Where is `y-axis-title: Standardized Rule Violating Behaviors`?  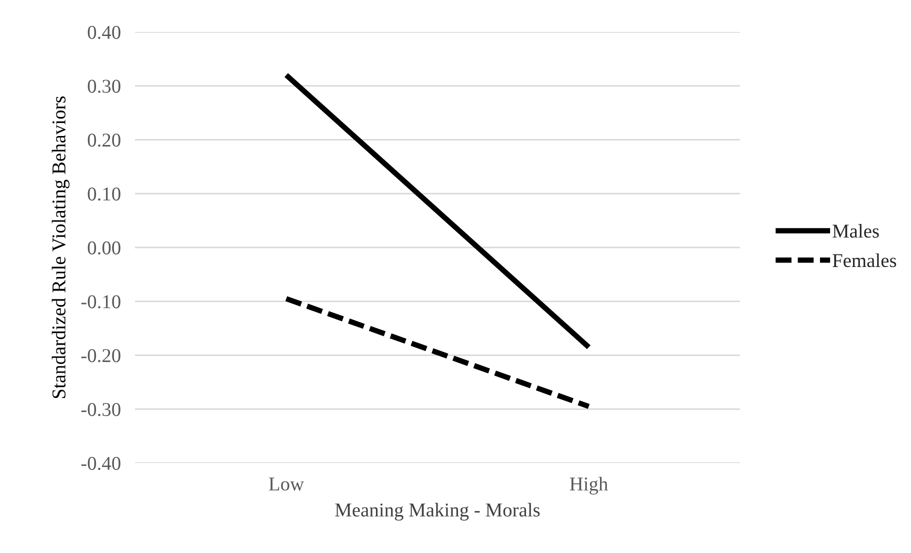
y-axis-title: Standardized Rule Violating Behaviors is located at coordinates (61, 247).